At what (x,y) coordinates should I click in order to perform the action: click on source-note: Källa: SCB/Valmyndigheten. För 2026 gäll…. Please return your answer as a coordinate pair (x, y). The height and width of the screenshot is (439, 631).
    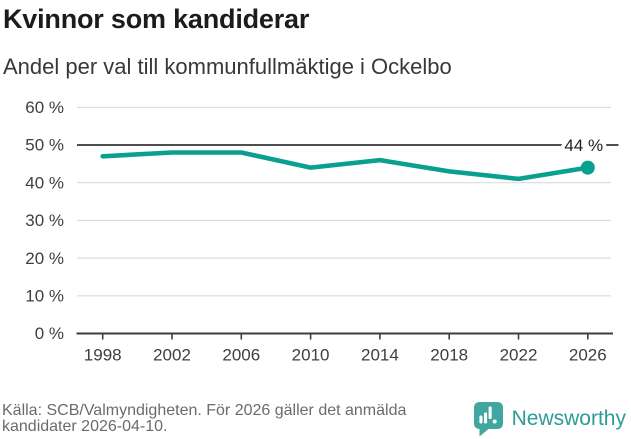
    Looking at the image, I should click on (232, 419).